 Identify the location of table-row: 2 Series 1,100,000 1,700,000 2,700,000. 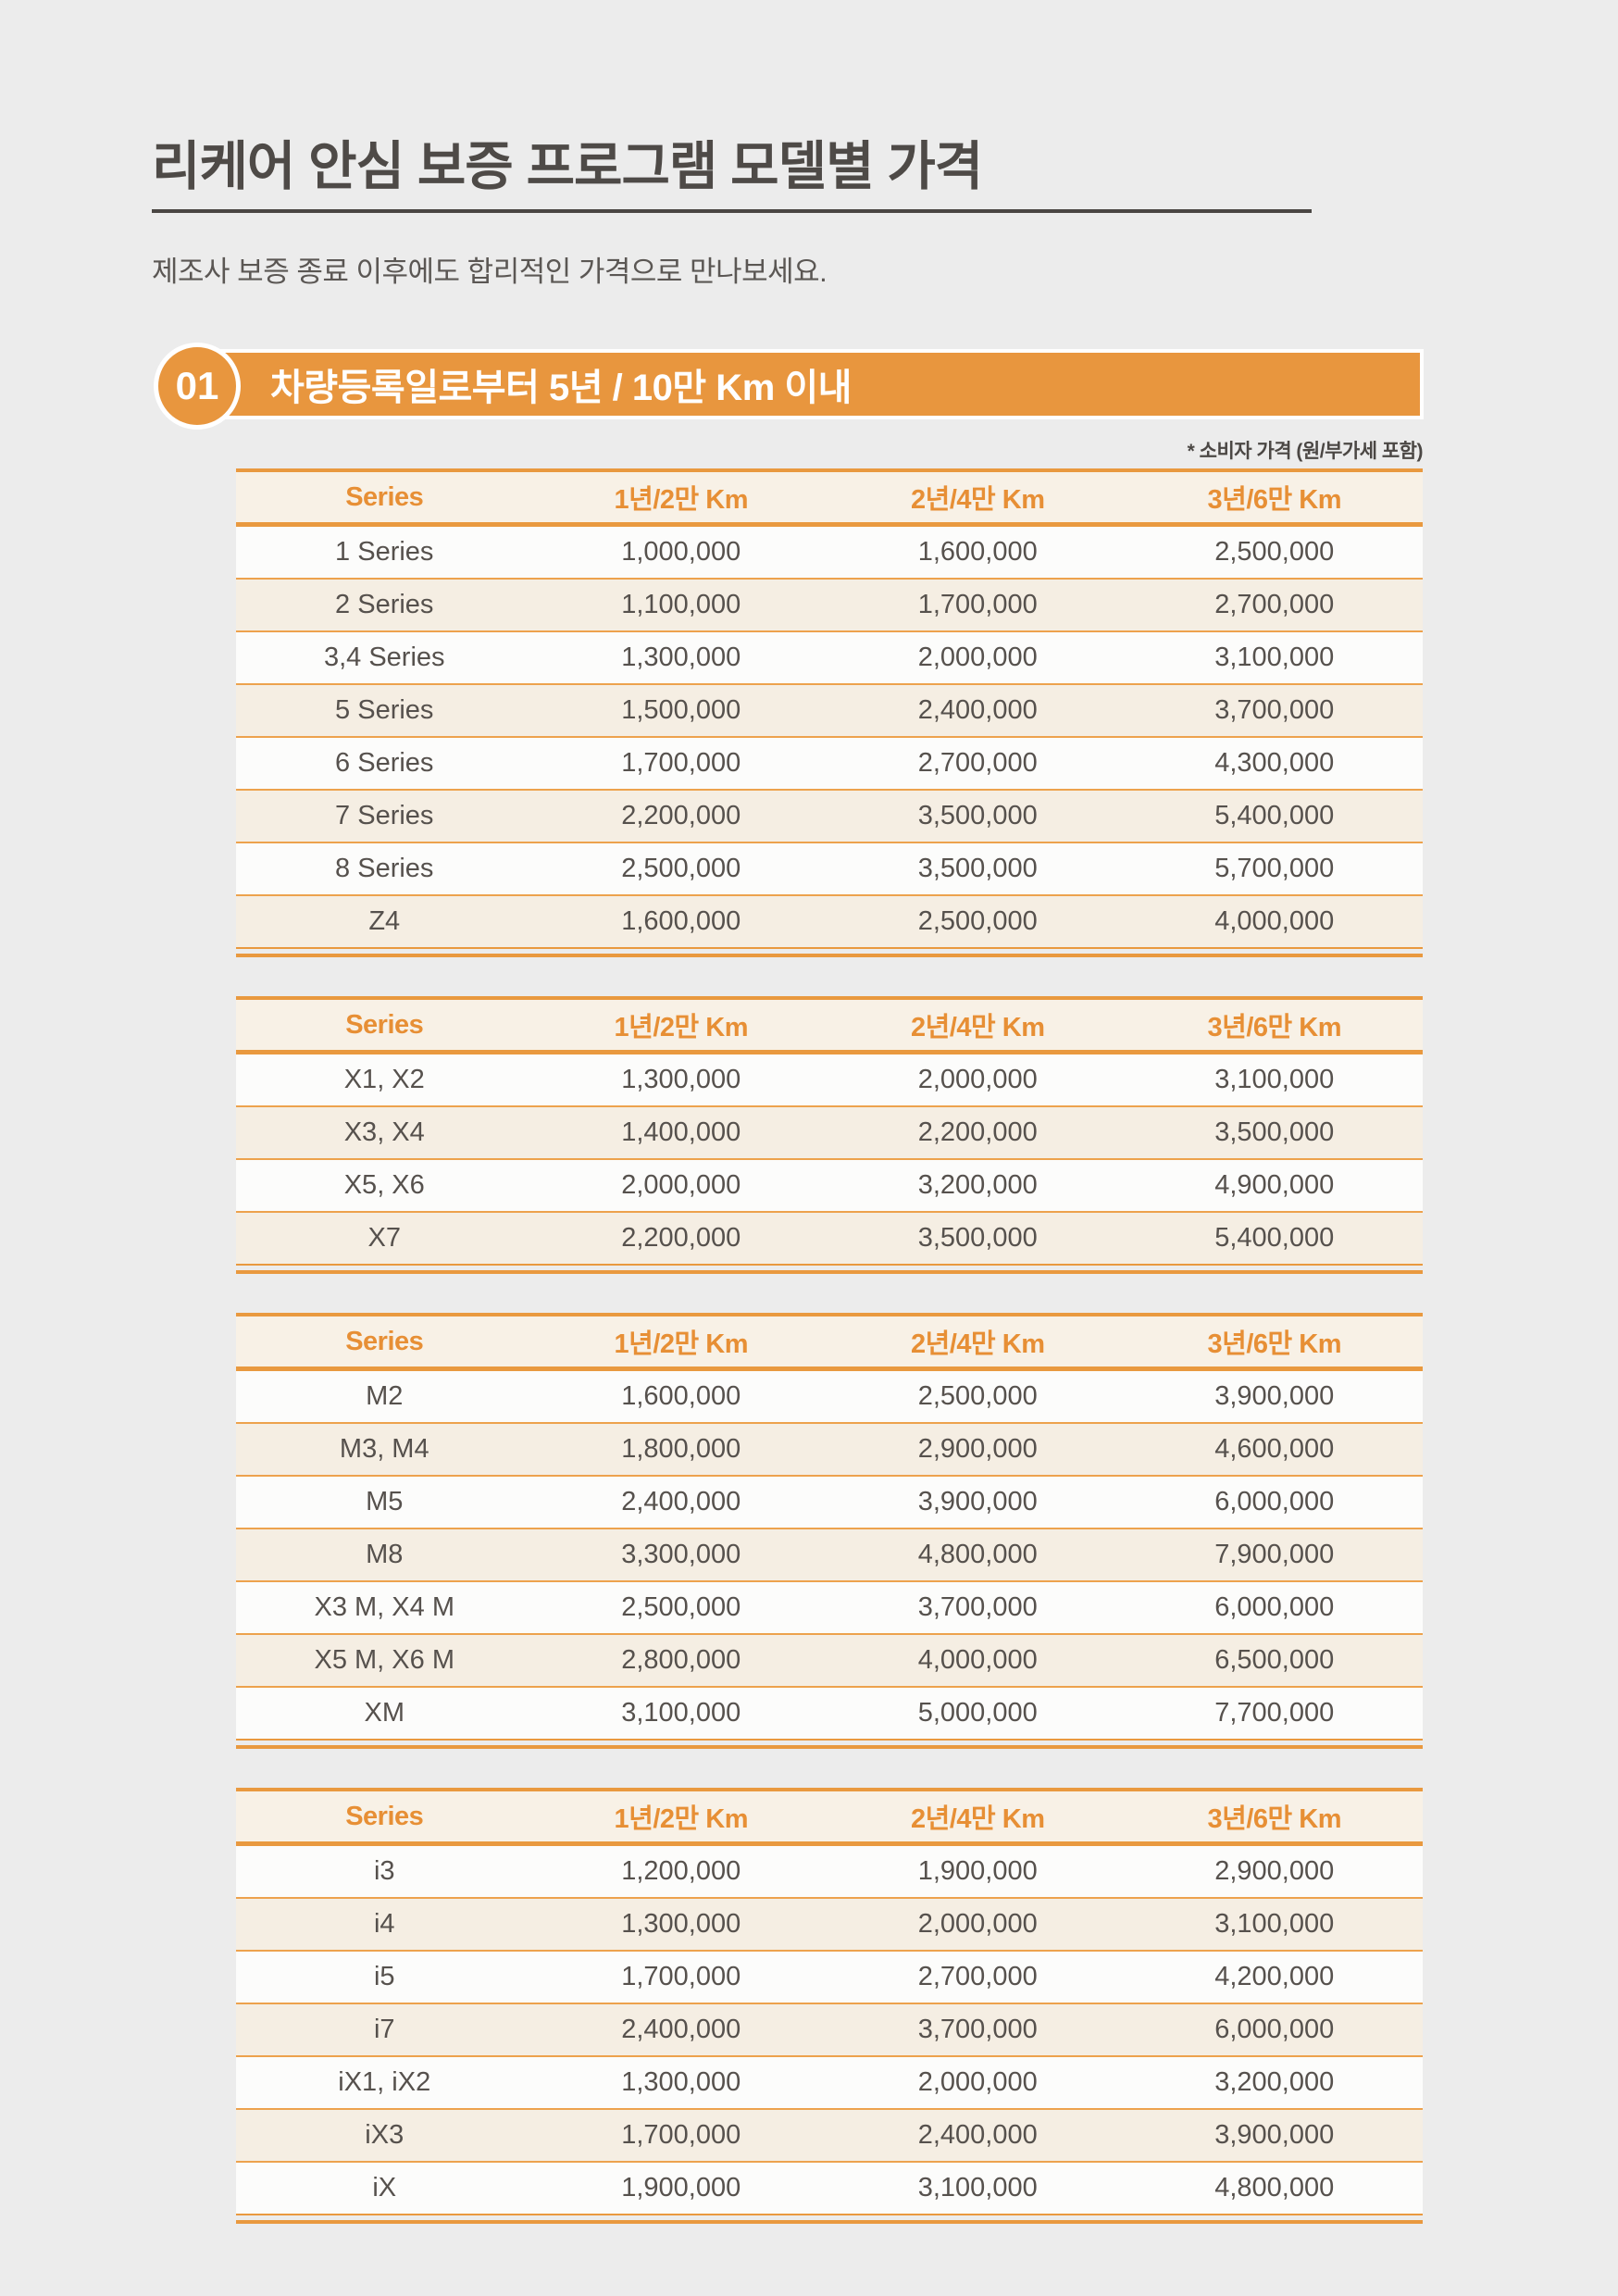
(829, 604).